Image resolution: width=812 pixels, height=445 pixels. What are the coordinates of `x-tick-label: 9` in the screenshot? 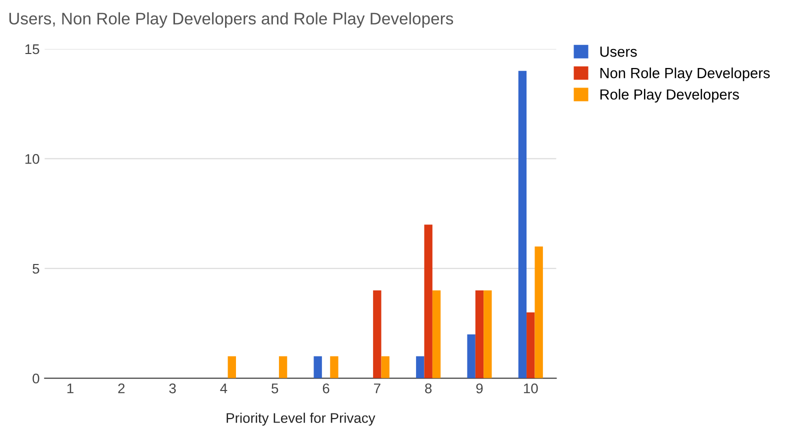 It's located at (479, 388).